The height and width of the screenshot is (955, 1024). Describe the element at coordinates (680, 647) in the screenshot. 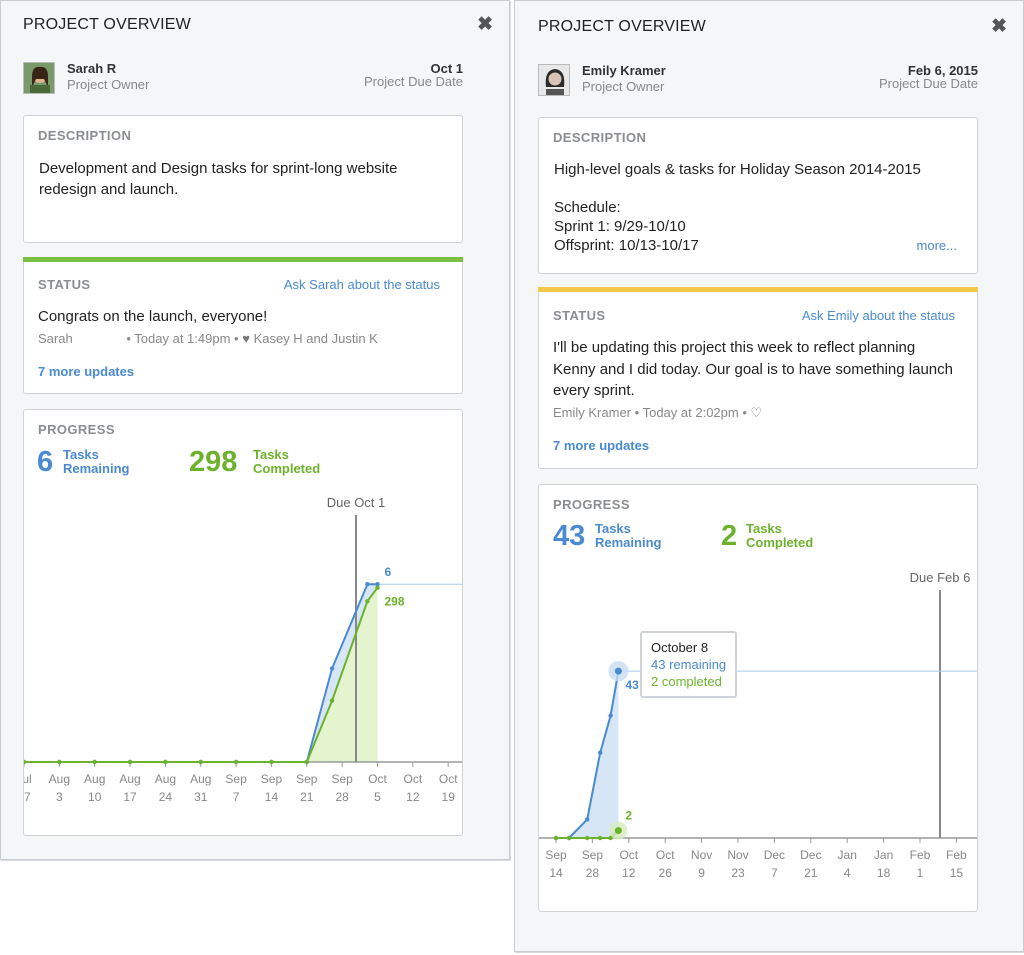

I see `tooltip-date: October 8` at that location.